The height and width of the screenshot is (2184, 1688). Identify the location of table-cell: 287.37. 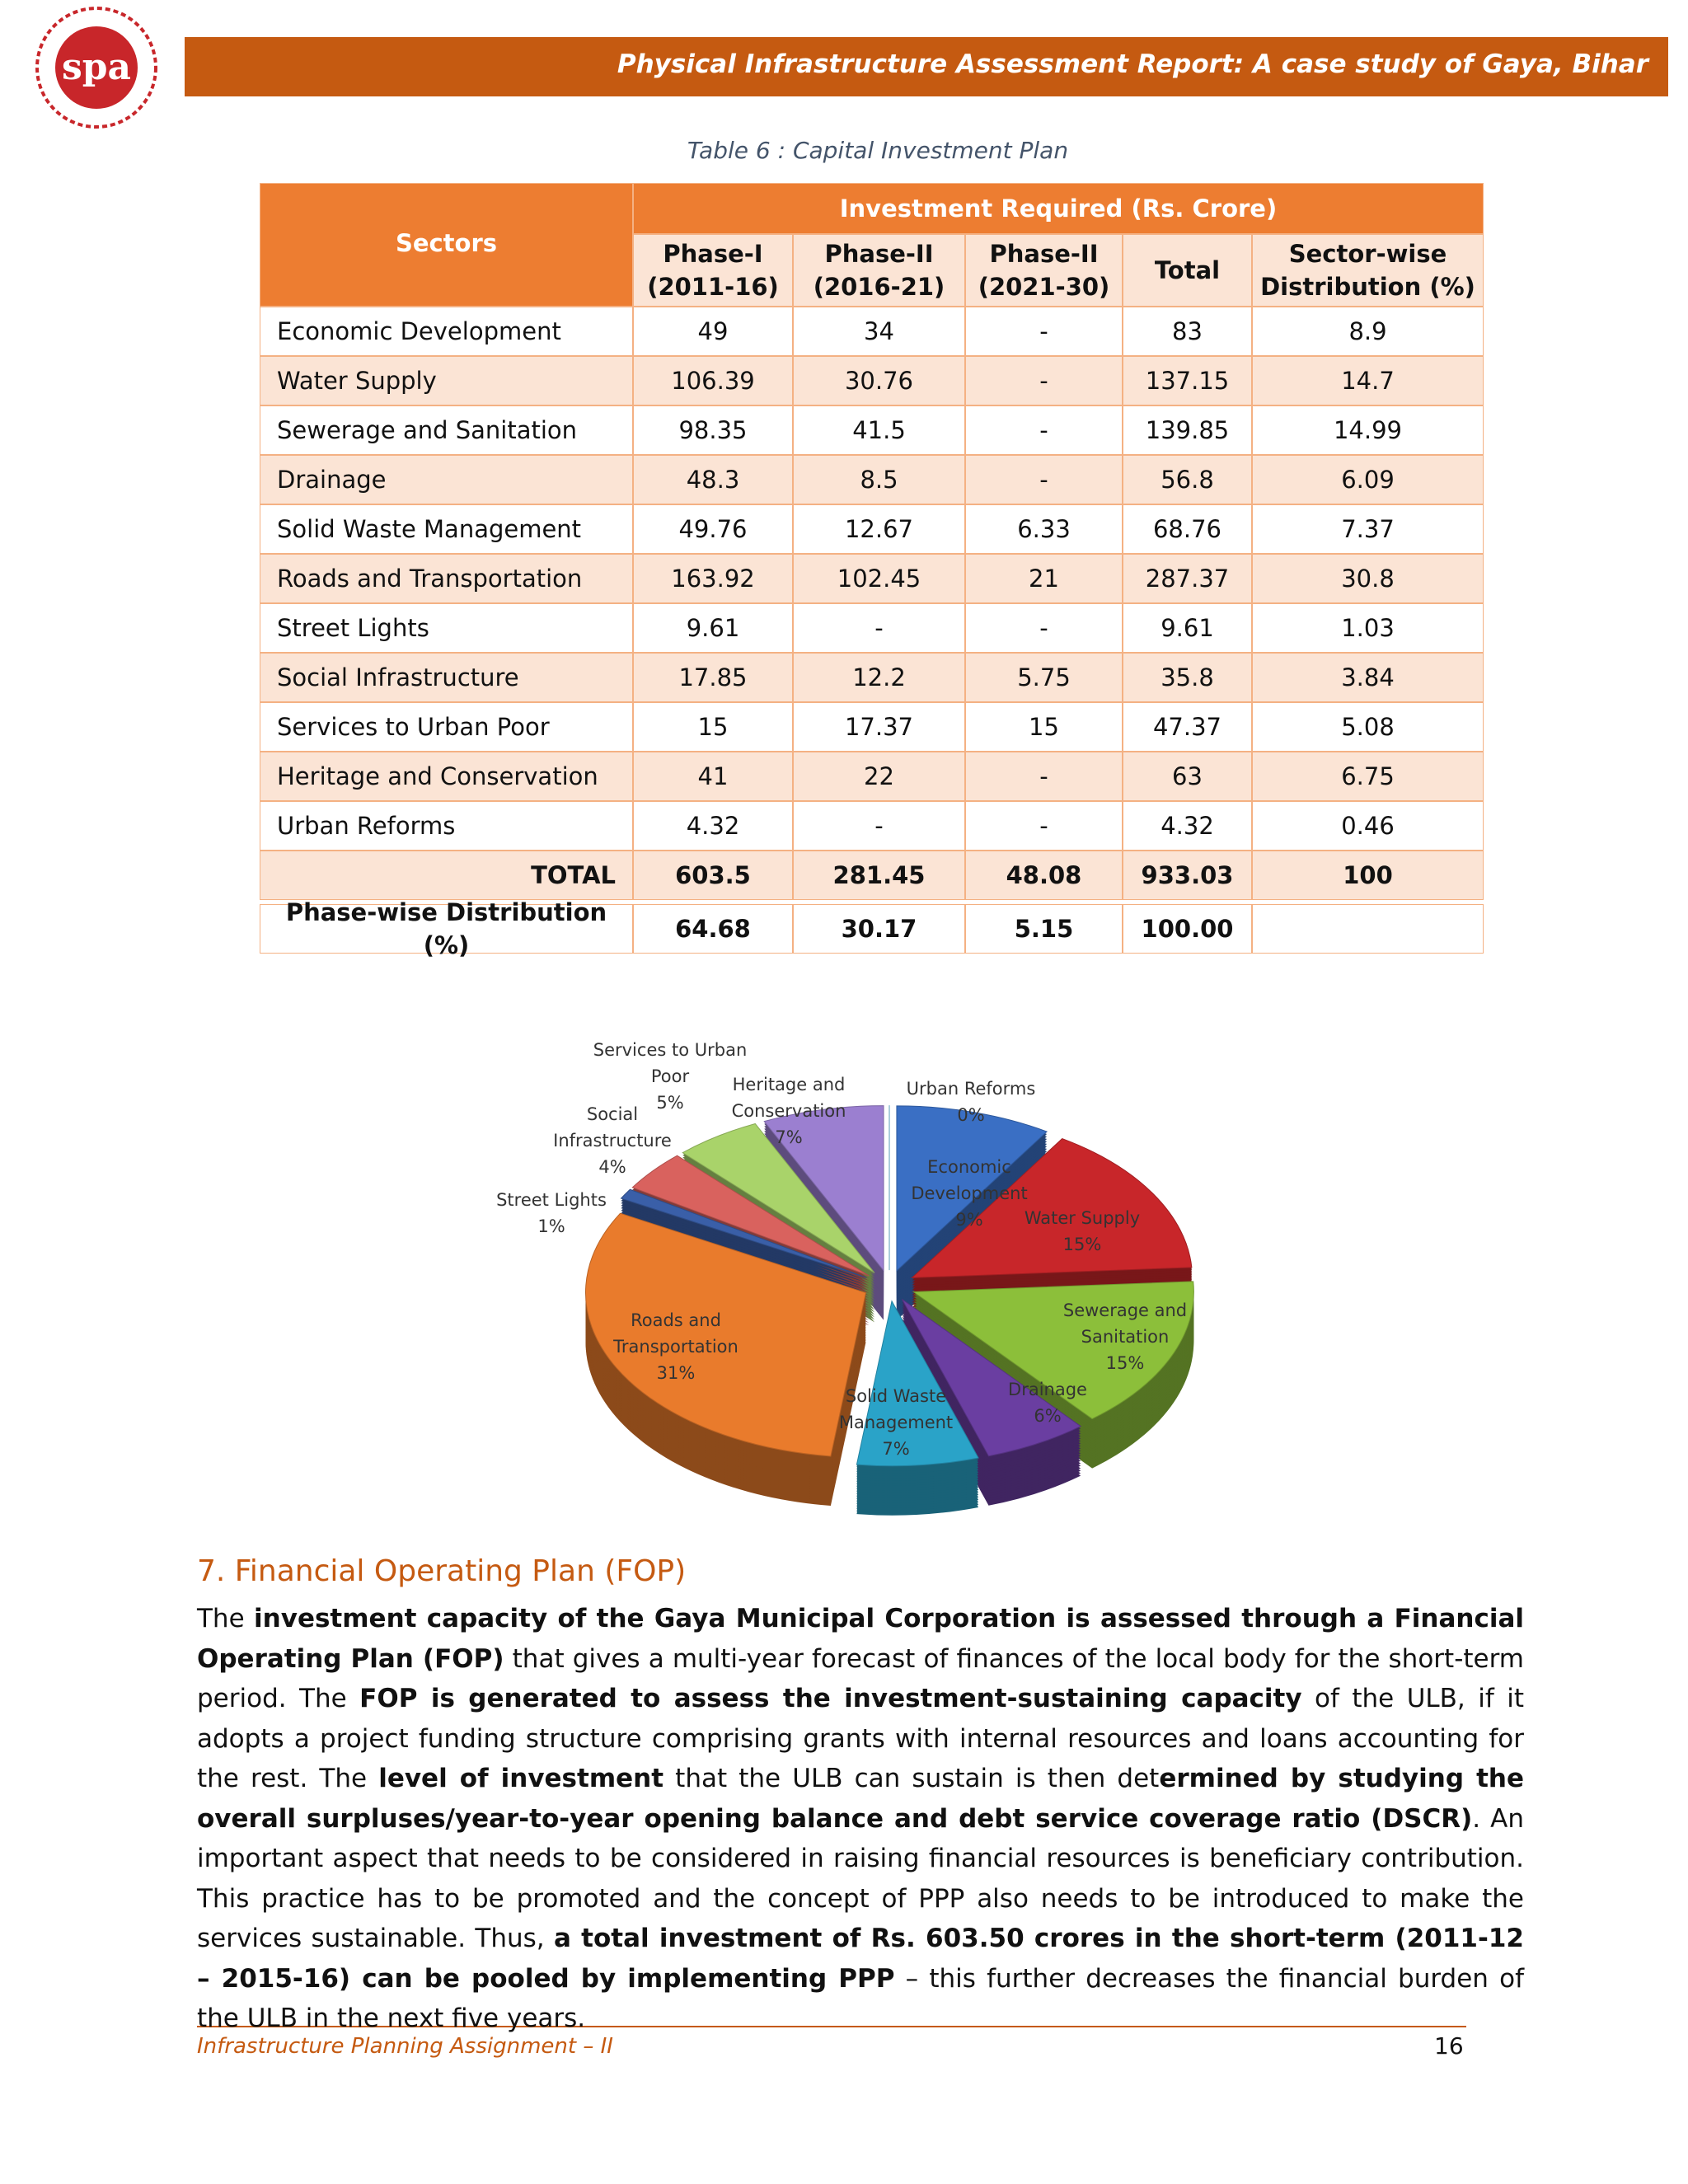
(1188, 578).